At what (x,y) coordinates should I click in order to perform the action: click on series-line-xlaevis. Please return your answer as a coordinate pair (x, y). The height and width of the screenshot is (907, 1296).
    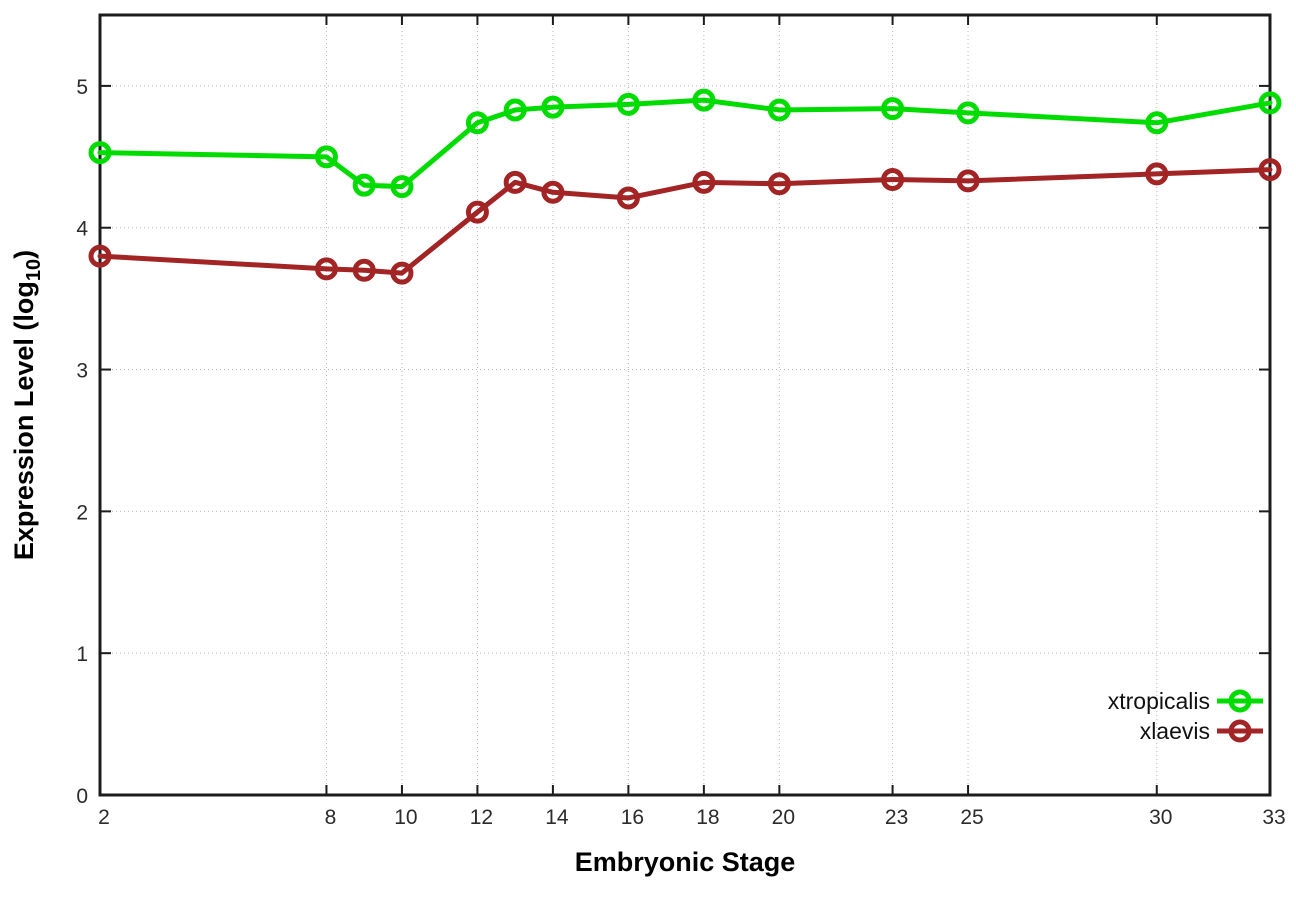
    Looking at the image, I should click on (685, 221).